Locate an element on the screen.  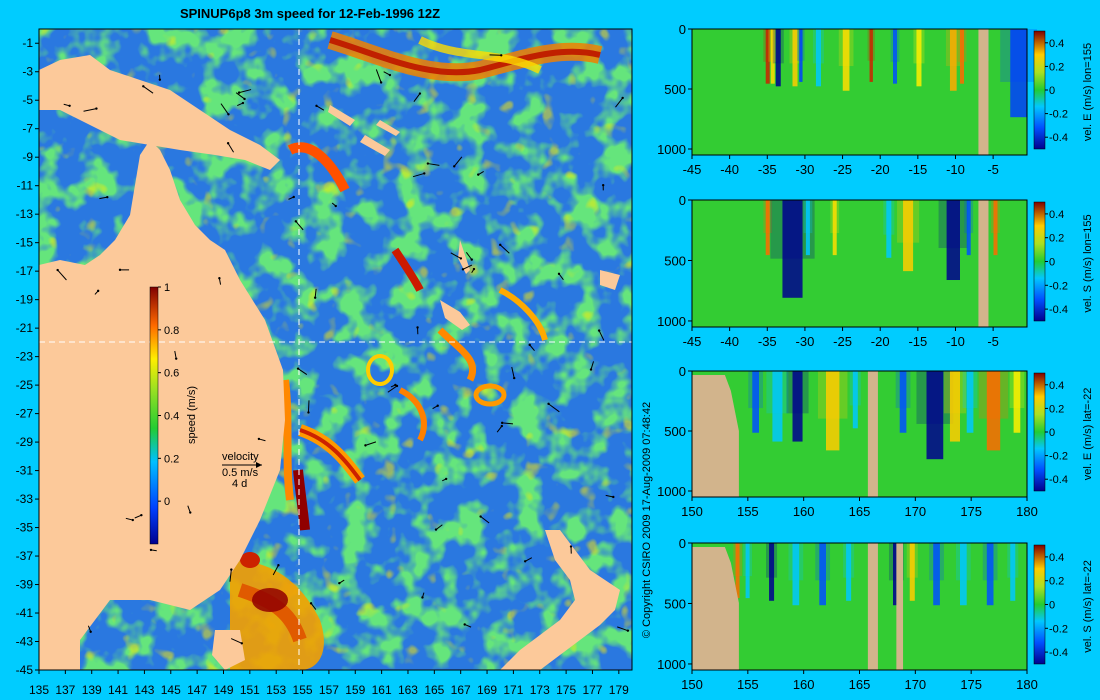
map-y-tick-label: -23 is located at coordinates (25, 357).